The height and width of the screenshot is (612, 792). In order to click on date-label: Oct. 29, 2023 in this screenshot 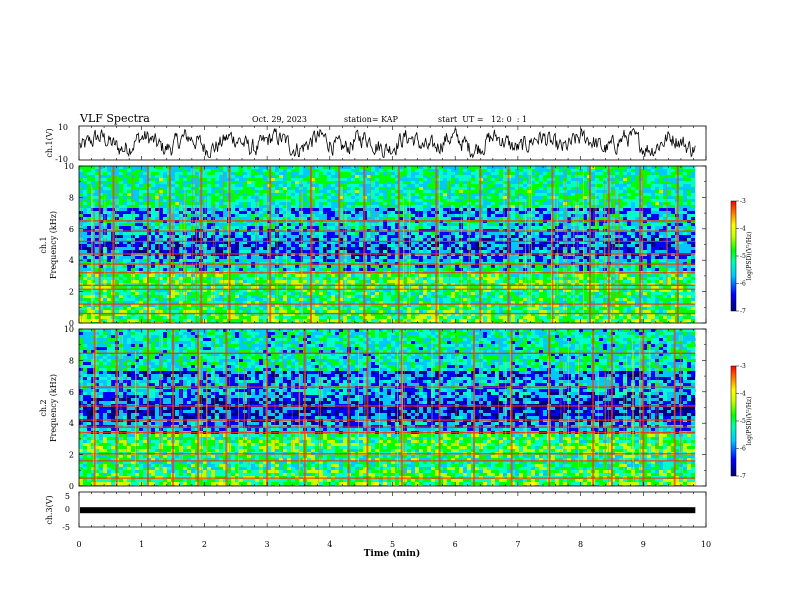, I will do `click(279, 119)`.